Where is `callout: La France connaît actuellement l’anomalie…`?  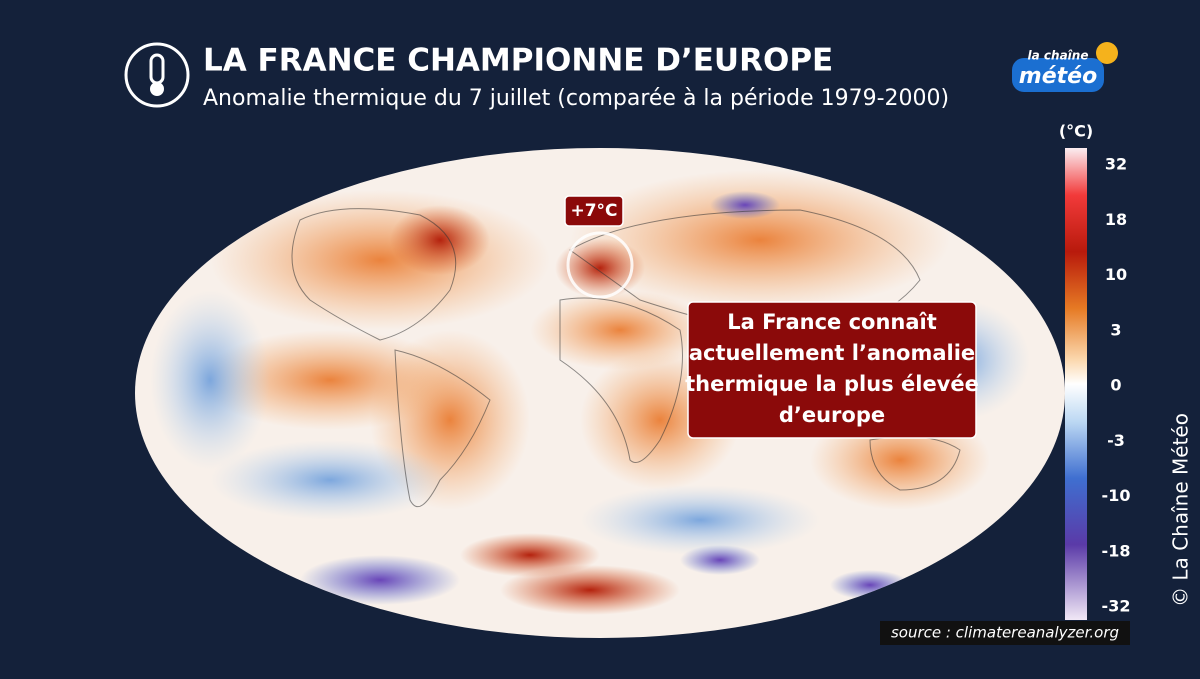 callout: La France connaît actuellement l’anomalie… is located at coordinates (832, 370).